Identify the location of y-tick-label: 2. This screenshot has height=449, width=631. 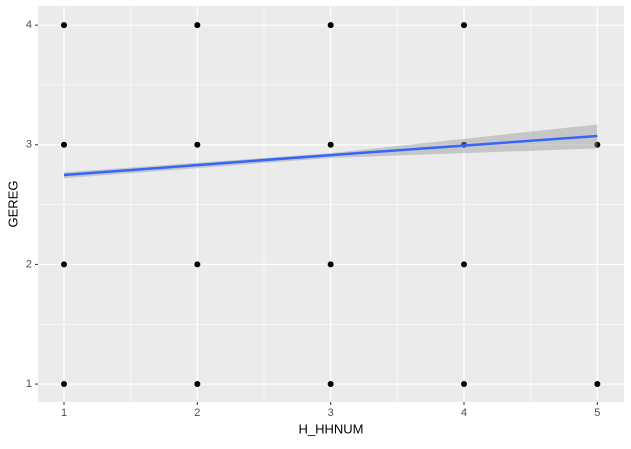
(29, 264).